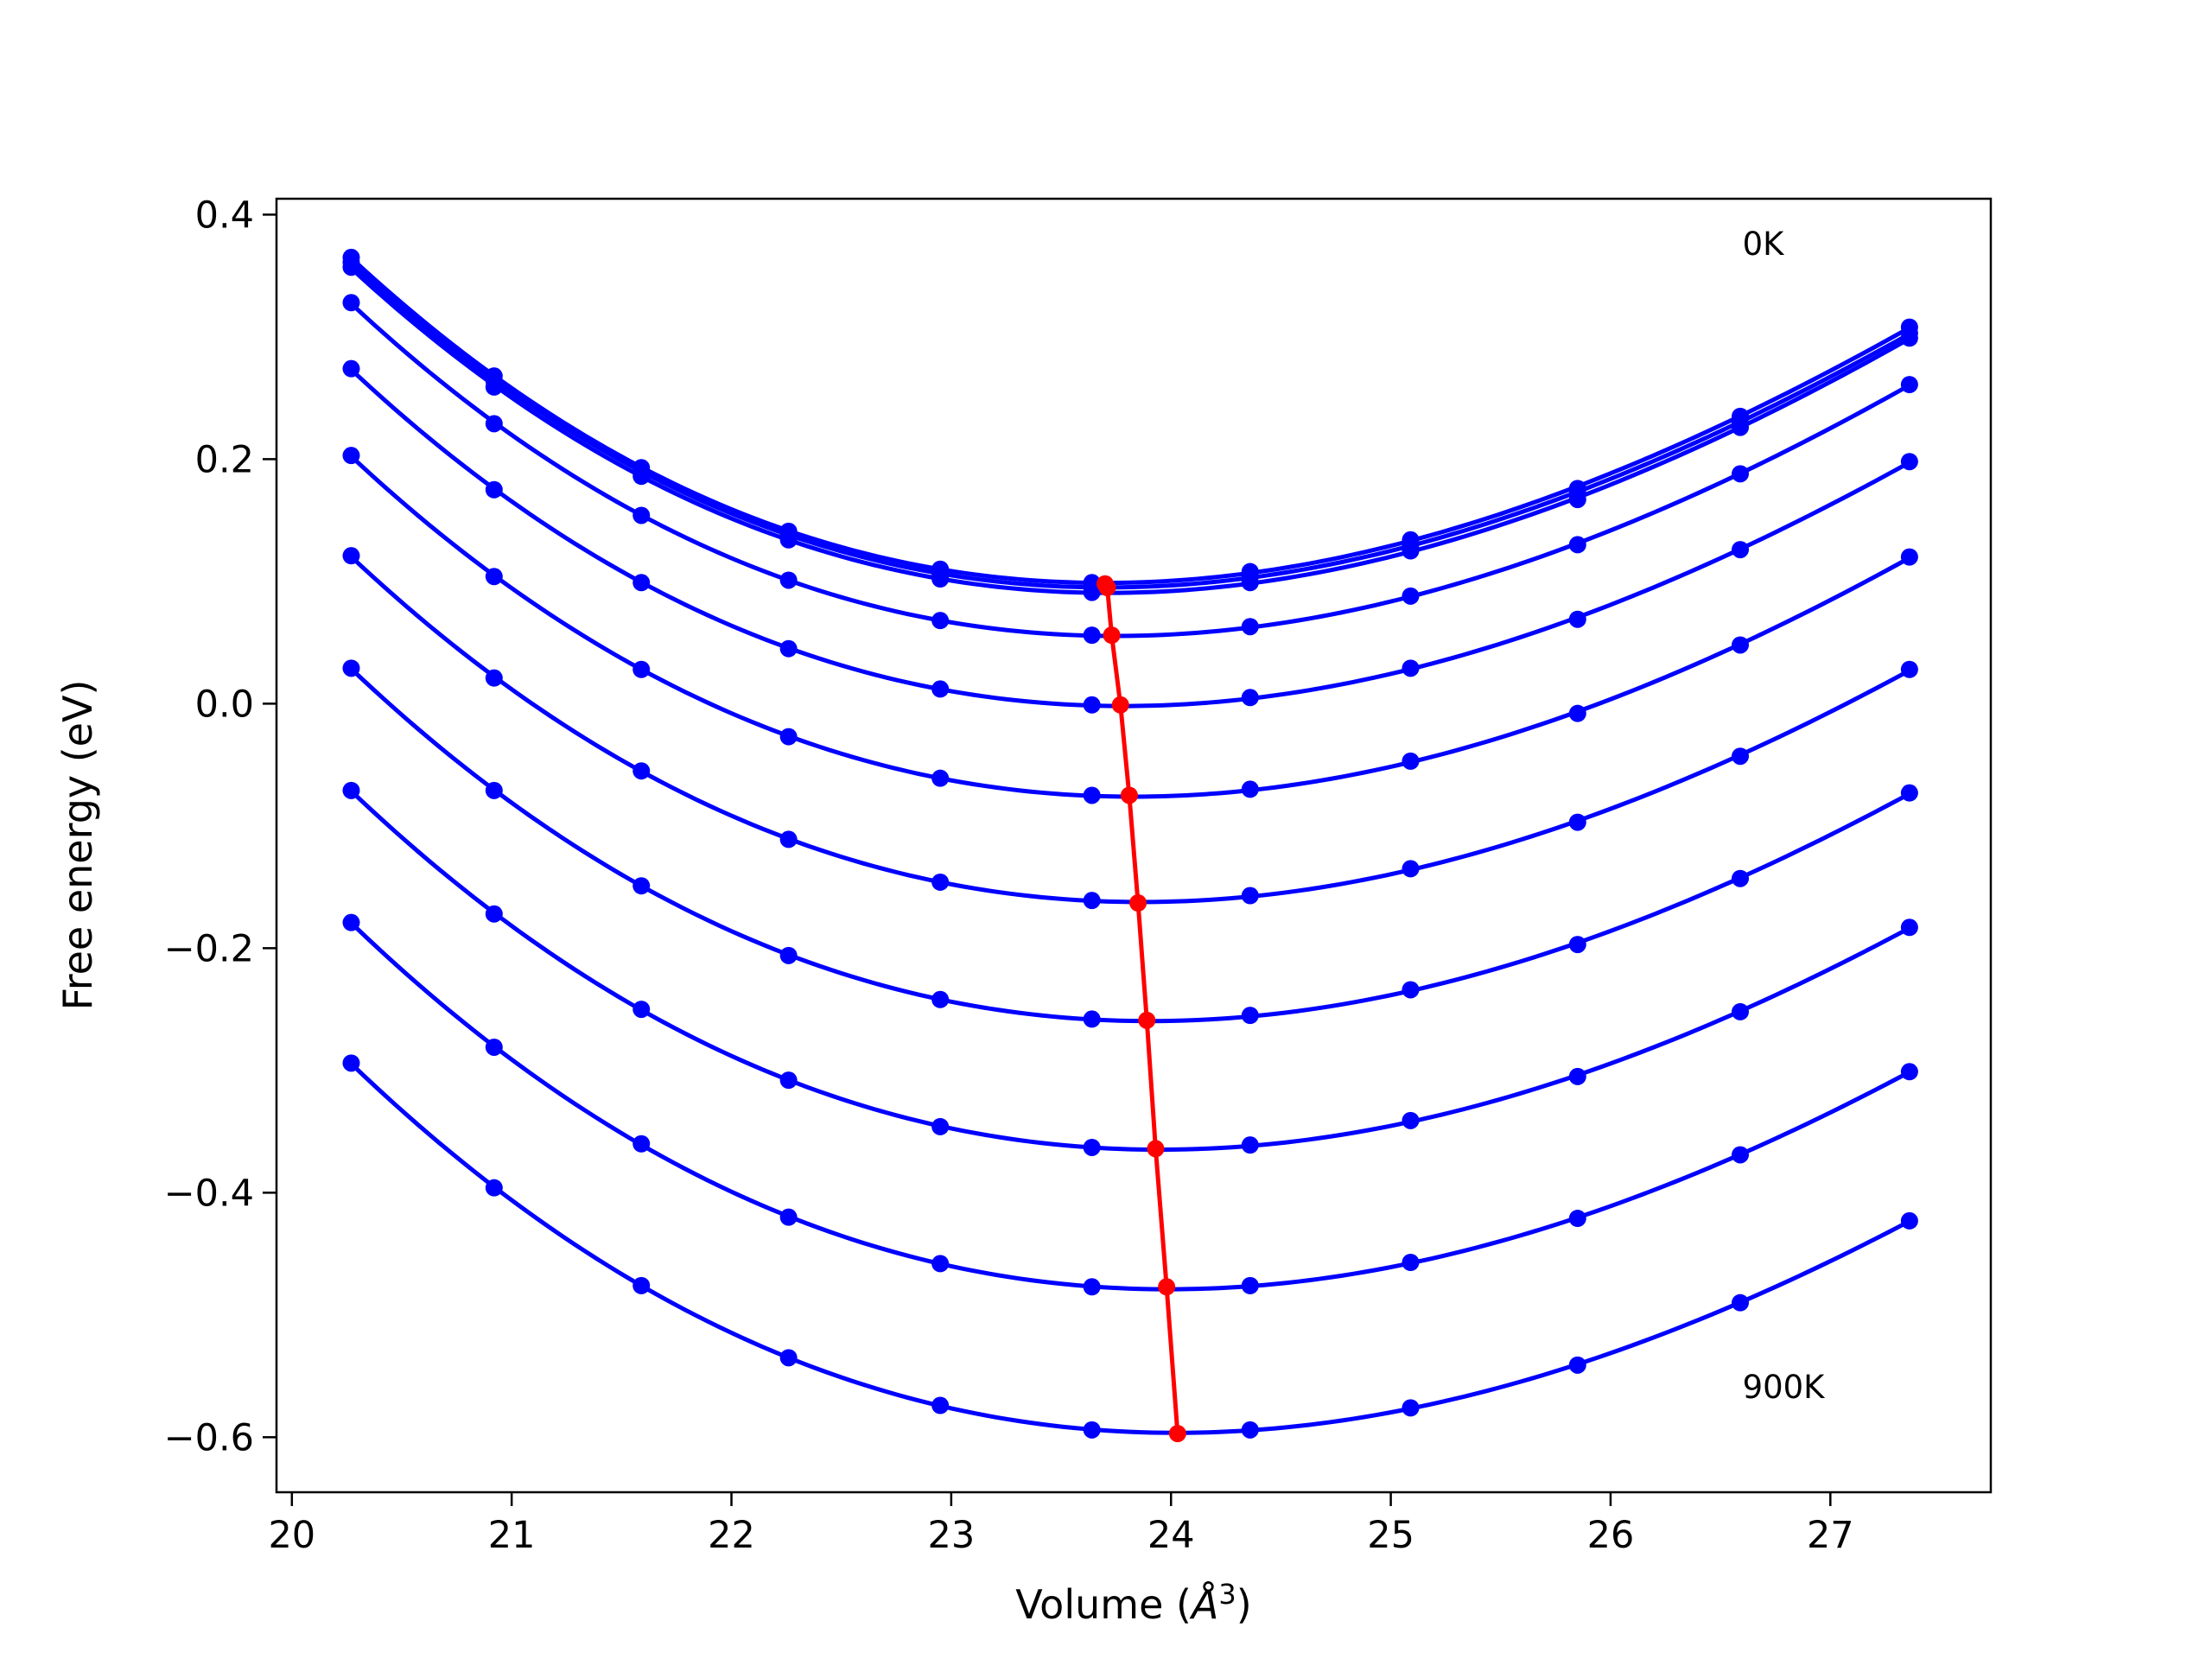 The image size is (2212, 1659). What do you see at coordinates (77, 845) in the screenshot?
I see `y-axis-label: Free energy (eV)` at bounding box center [77, 845].